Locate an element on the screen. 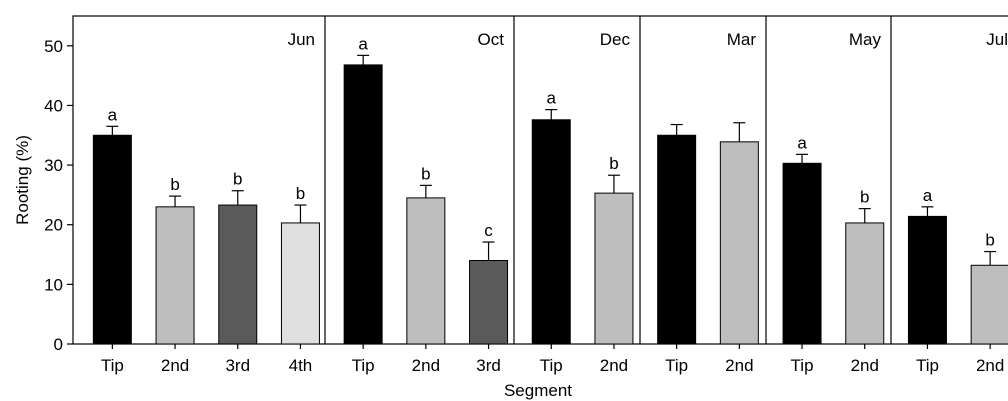  y-axis: 0 10 20 30 40 50 is located at coordinates (58, 195).